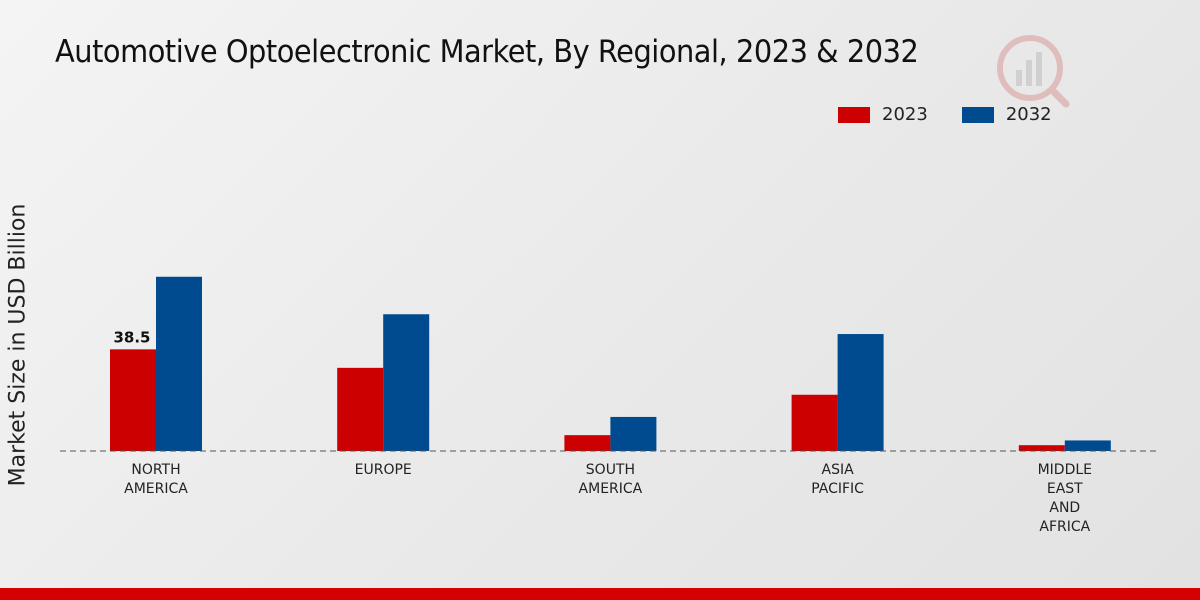  What do you see at coordinates (905, 114) in the screenshot?
I see `legend-label-2023: 2023` at bounding box center [905, 114].